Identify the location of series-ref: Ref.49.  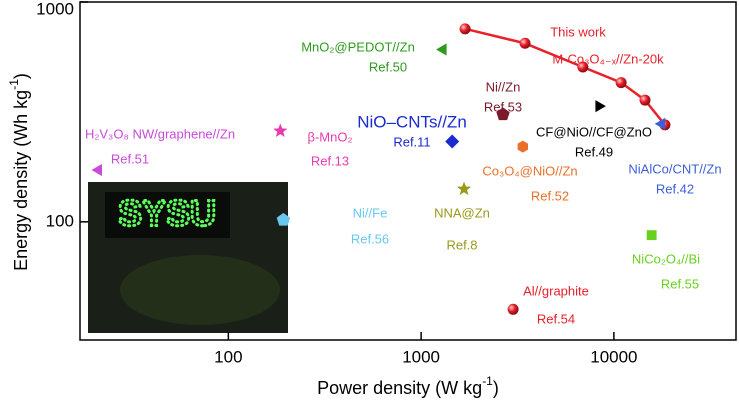
(594, 151).